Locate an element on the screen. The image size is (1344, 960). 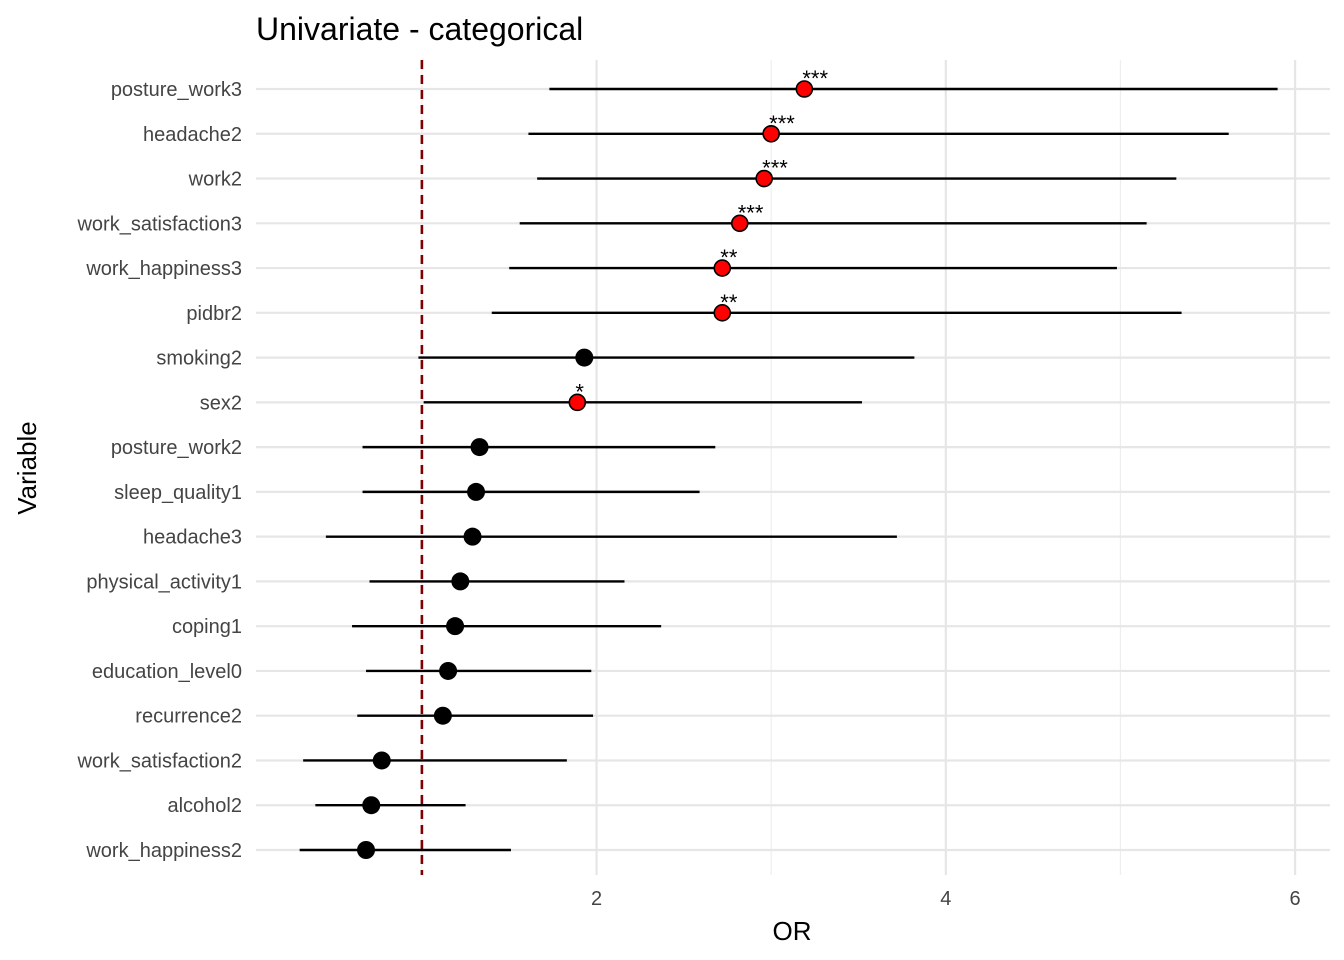
y-tick-label: sex2 is located at coordinates (221, 403).